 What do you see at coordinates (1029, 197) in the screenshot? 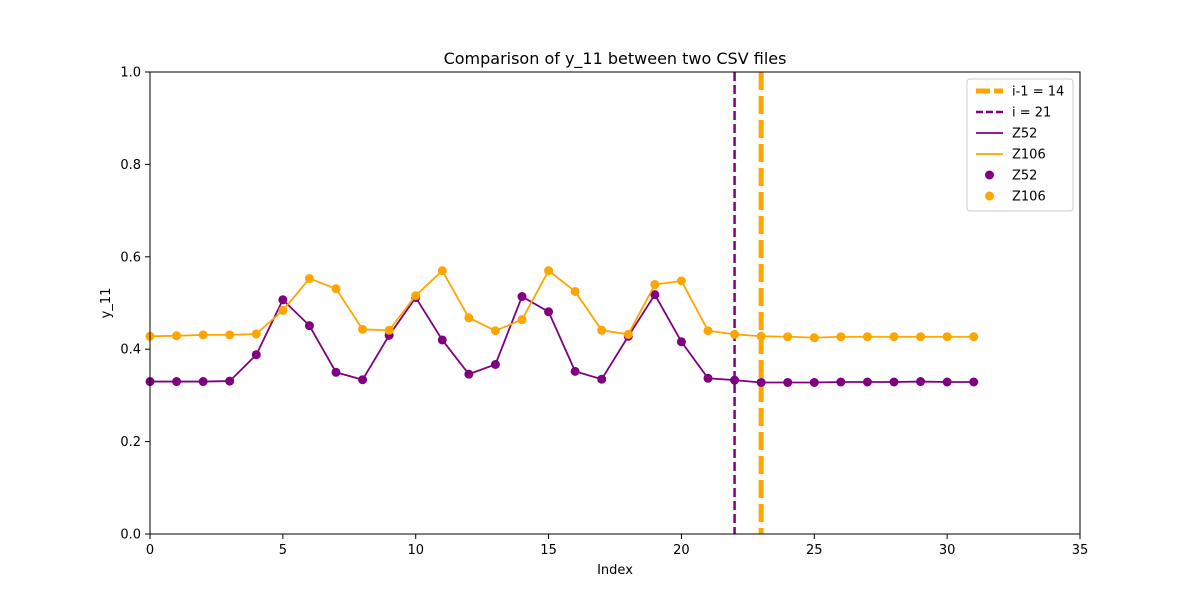
I see `legend-label-5: Z106` at bounding box center [1029, 197].